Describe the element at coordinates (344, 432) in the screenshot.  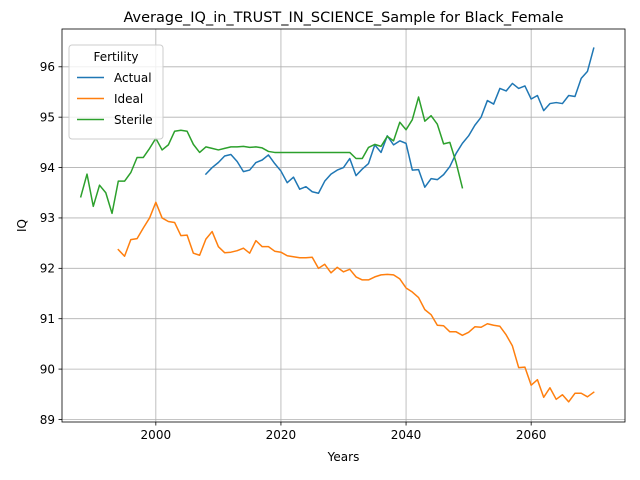
I see `x-axis-ticks: 2000 2020 2040 2060` at that location.